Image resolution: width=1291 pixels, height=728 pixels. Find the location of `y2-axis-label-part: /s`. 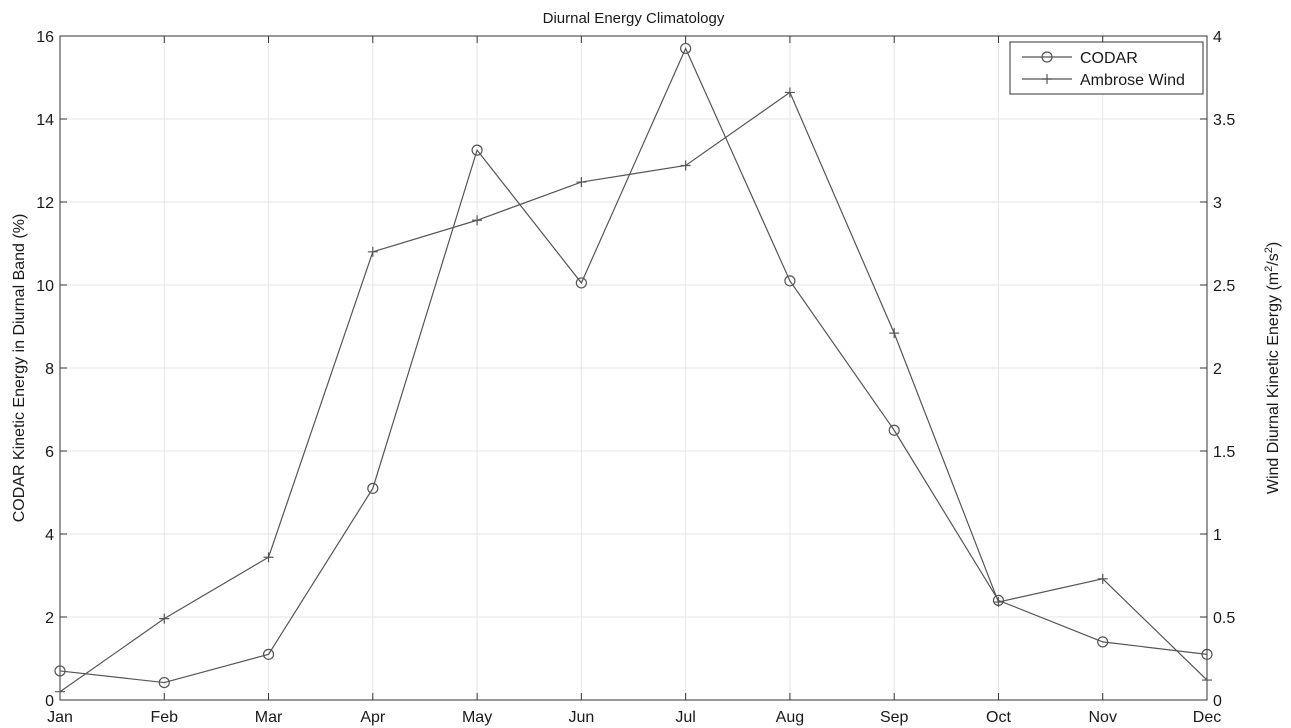

y2-axis-label-part: /s is located at coordinates (1273, 259).